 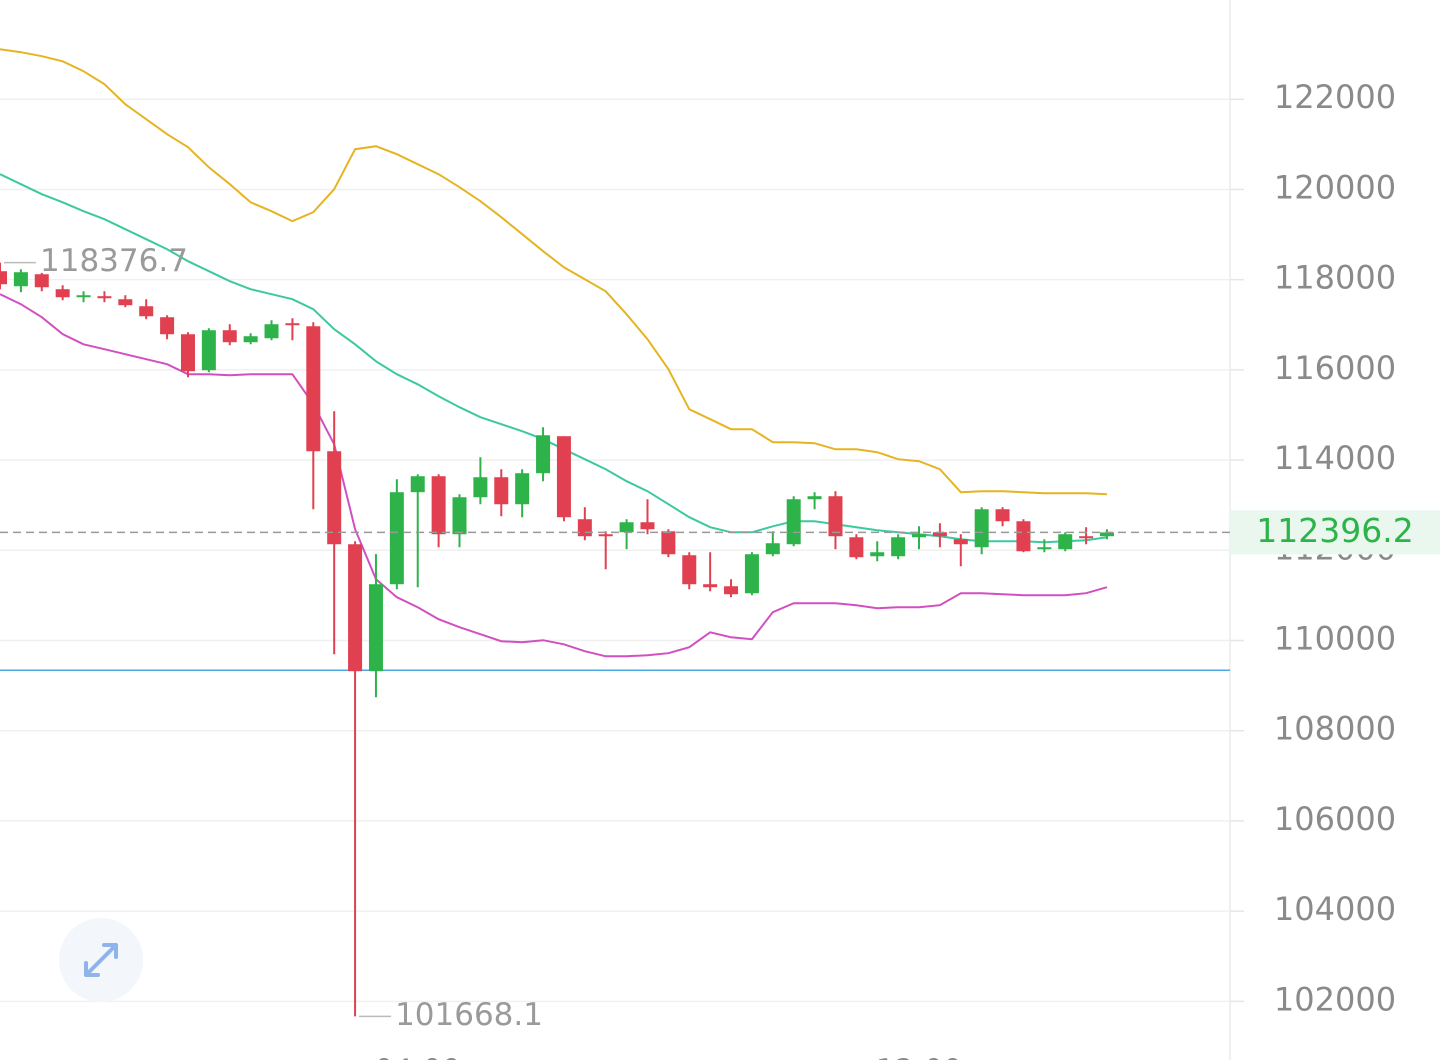 What do you see at coordinates (469, 1015) in the screenshot?
I see `low-label: 101668.1` at bounding box center [469, 1015].